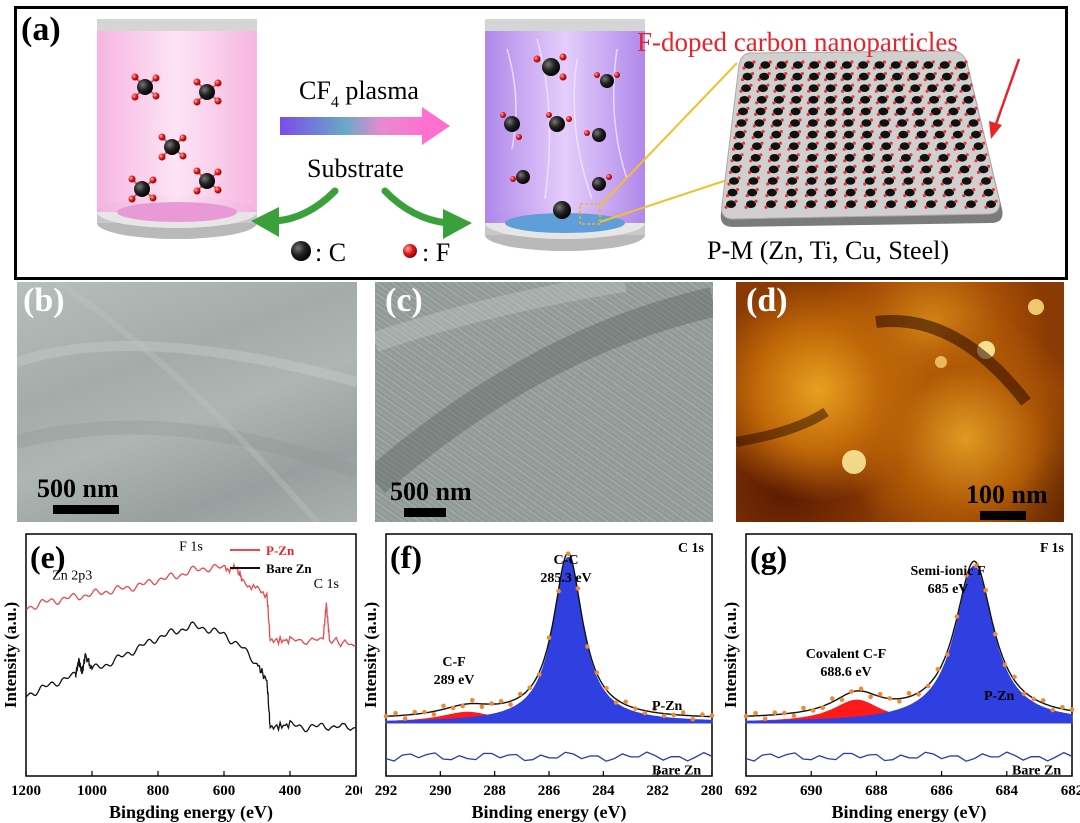  What do you see at coordinates (544, 402) in the screenshot?
I see `panel-c-sem-image: (c) 500 nm` at bounding box center [544, 402].